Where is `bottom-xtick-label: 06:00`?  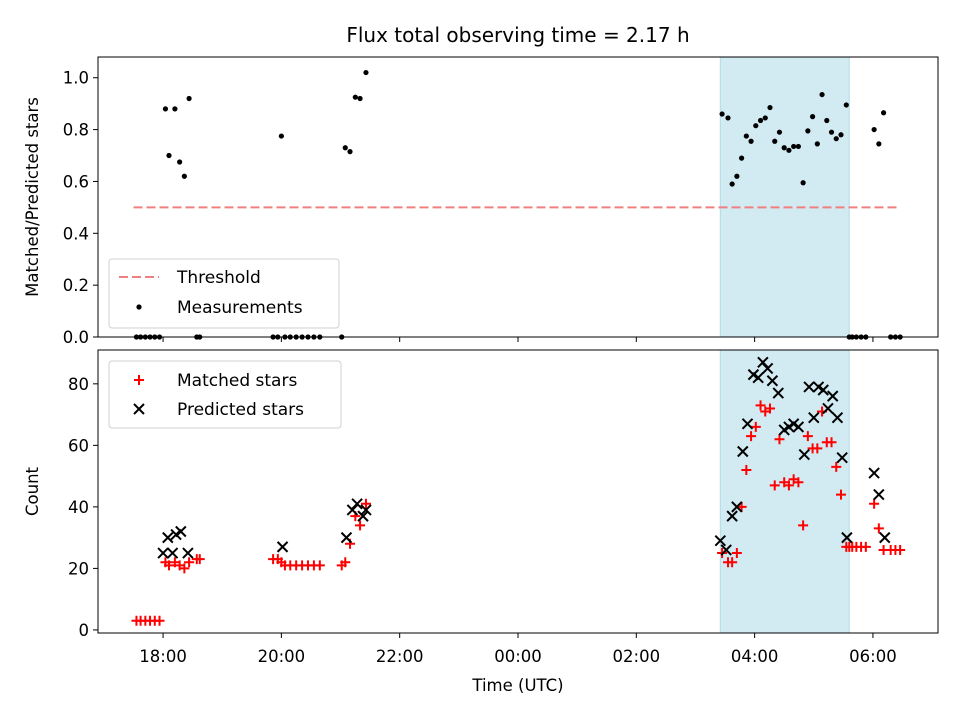 bottom-xtick-label: 06:00 is located at coordinates (873, 656).